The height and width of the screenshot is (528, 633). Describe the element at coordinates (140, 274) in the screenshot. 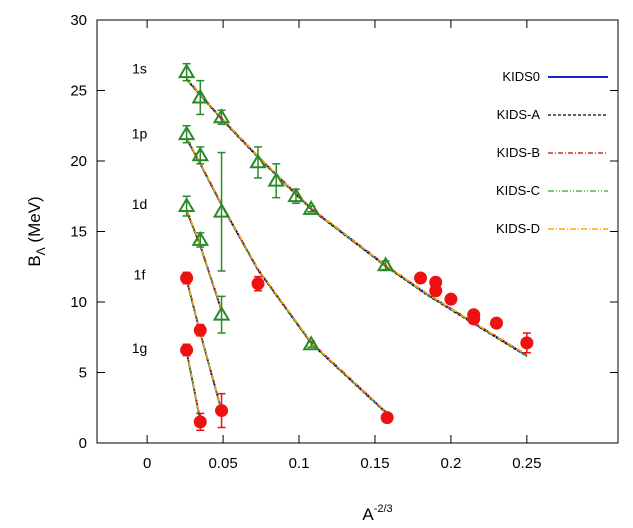

I see `shell-label-1f: 1f` at that location.